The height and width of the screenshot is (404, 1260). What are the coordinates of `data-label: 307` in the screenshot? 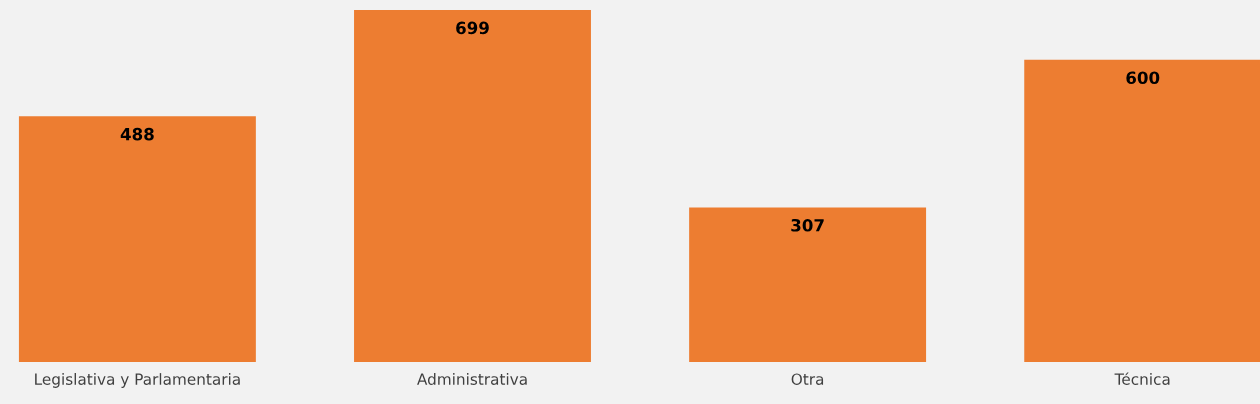 It's located at (807, 225).